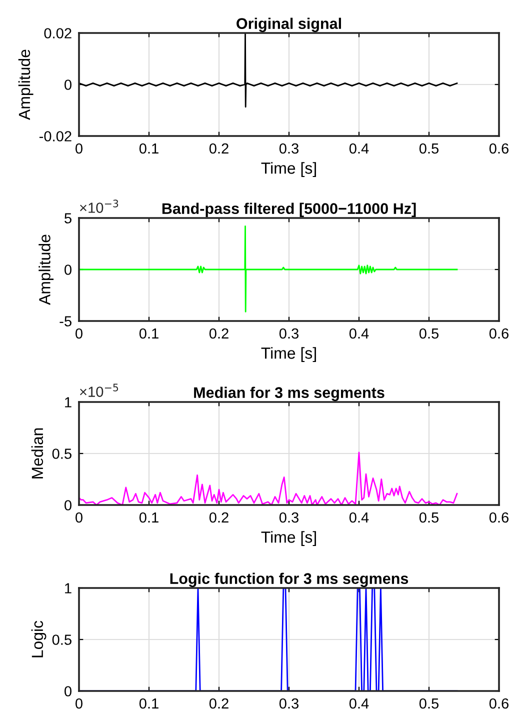  What do you see at coordinates (38, 639) in the screenshot?
I see `y-axis-title: Logic` at bounding box center [38, 639].